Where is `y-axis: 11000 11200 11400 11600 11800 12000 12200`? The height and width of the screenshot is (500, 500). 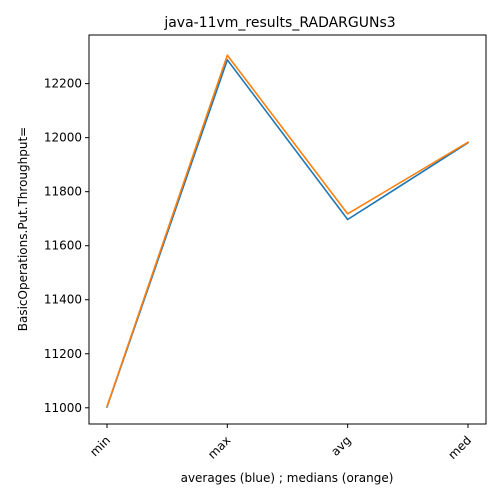
y-axis: 11000 11200 11400 11600 11800 12000 12200 is located at coordinates (66, 246).